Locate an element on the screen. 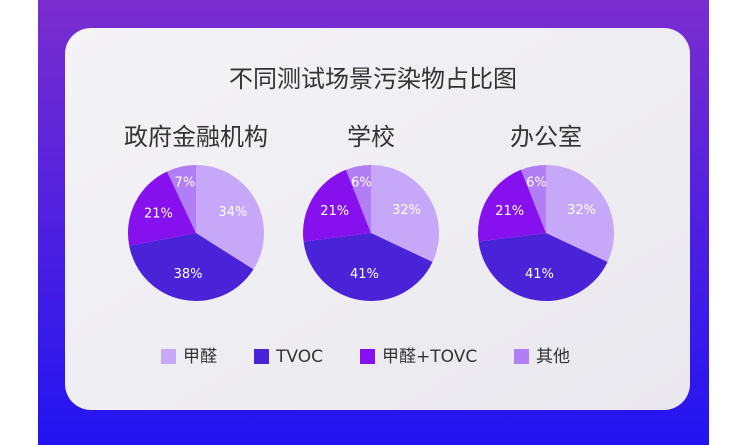 This screenshot has width=747, height=445. legend-label: 甲醛+TOVC is located at coordinates (429, 357).